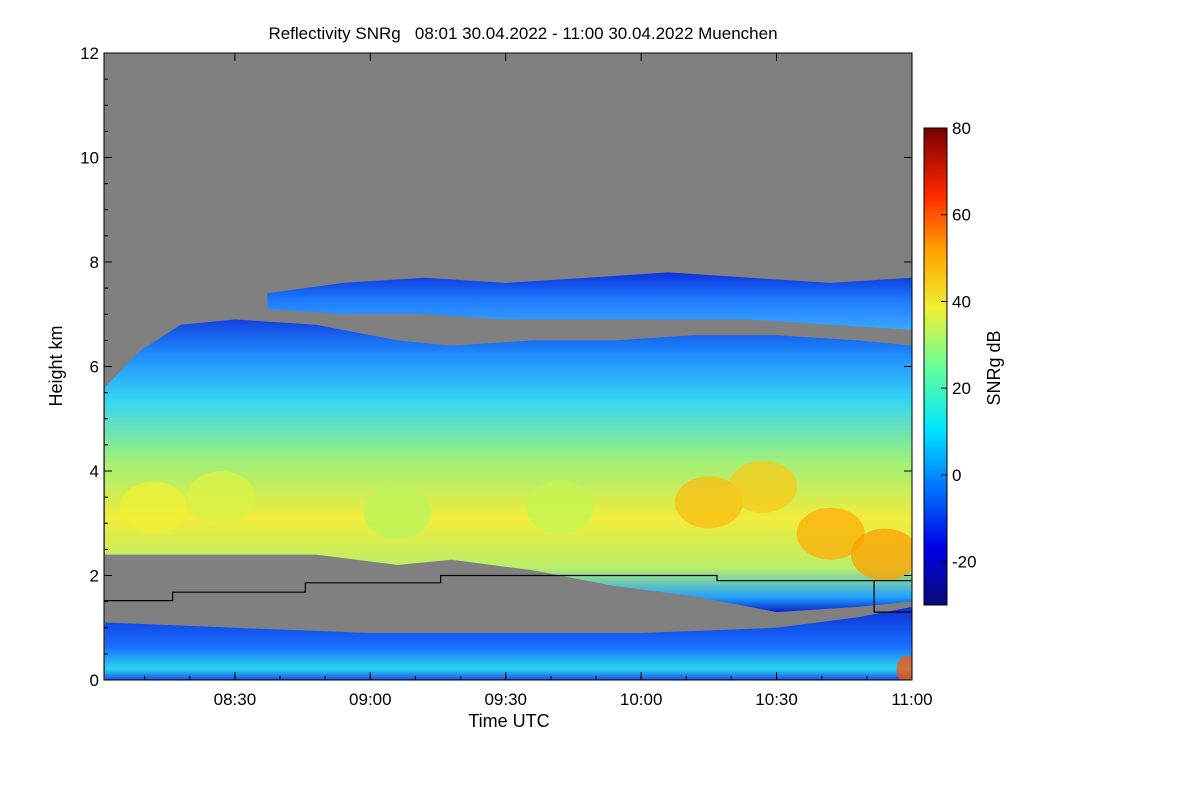  What do you see at coordinates (370, 699) in the screenshot?
I see `x-tick-label: 09:00` at bounding box center [370, 699].